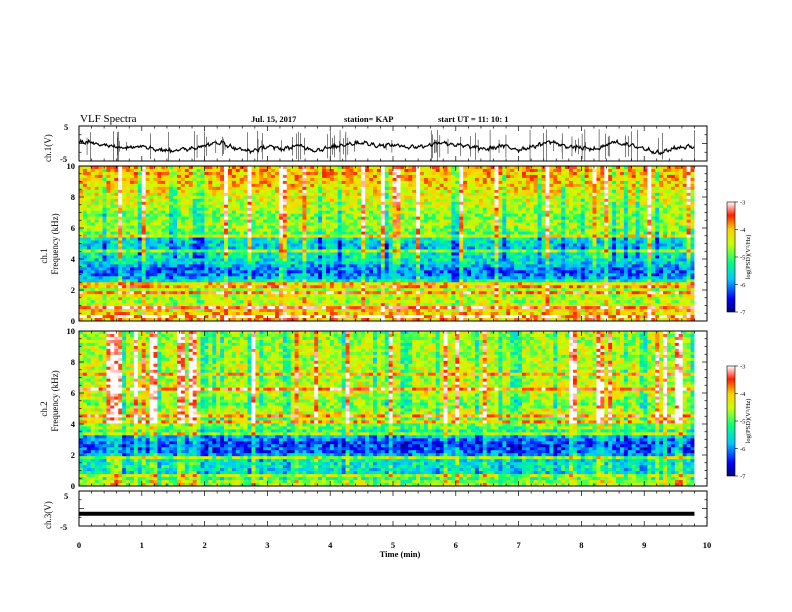 This screenshot has width=792, height=612. I want to click on x-tick-label: 1, so click(142, 545).